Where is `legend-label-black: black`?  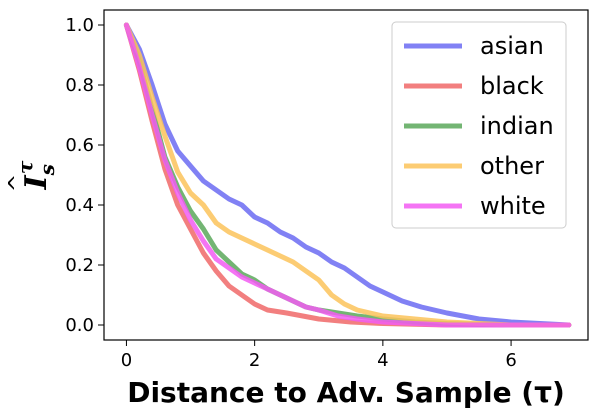 legend-label-black: black is located at coordinates (512, 86).